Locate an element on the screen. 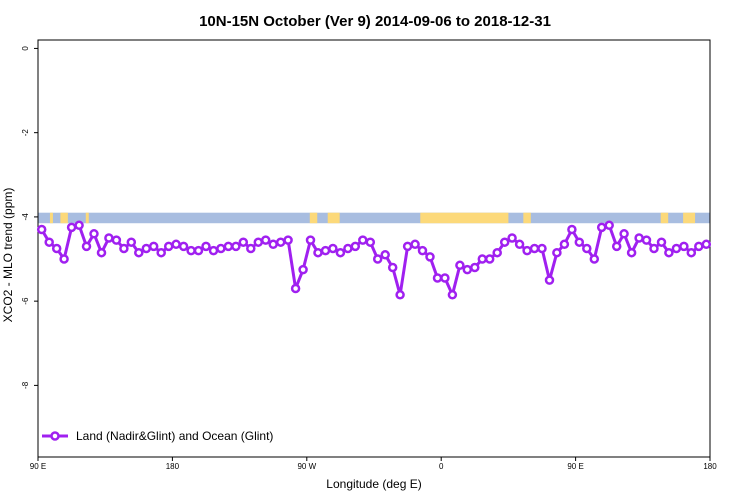 This screenshot has height=500, width=750. legend-entry: Land (Nadir&Glint) and Ocean (Glint) is located at coordinates (174, 436).